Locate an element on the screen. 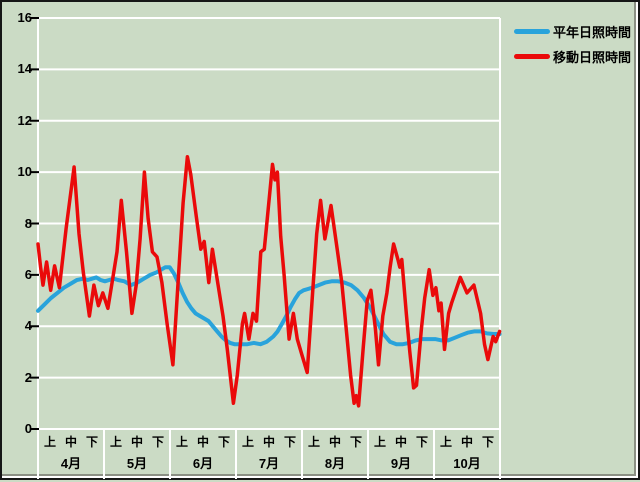  month-label: 9月 is located at coordinates (401, 463).